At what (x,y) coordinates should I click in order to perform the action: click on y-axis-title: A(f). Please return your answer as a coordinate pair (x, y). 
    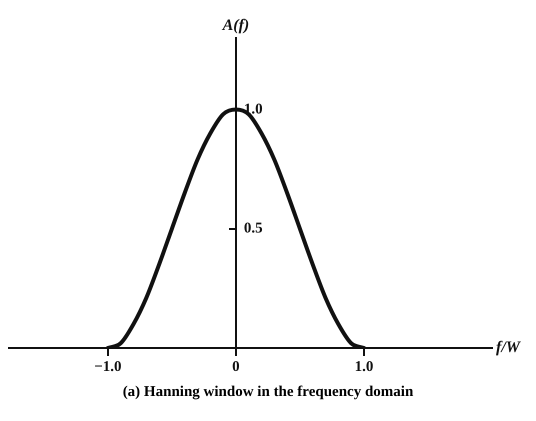
    Looking at the image, I should click on (236, 25).